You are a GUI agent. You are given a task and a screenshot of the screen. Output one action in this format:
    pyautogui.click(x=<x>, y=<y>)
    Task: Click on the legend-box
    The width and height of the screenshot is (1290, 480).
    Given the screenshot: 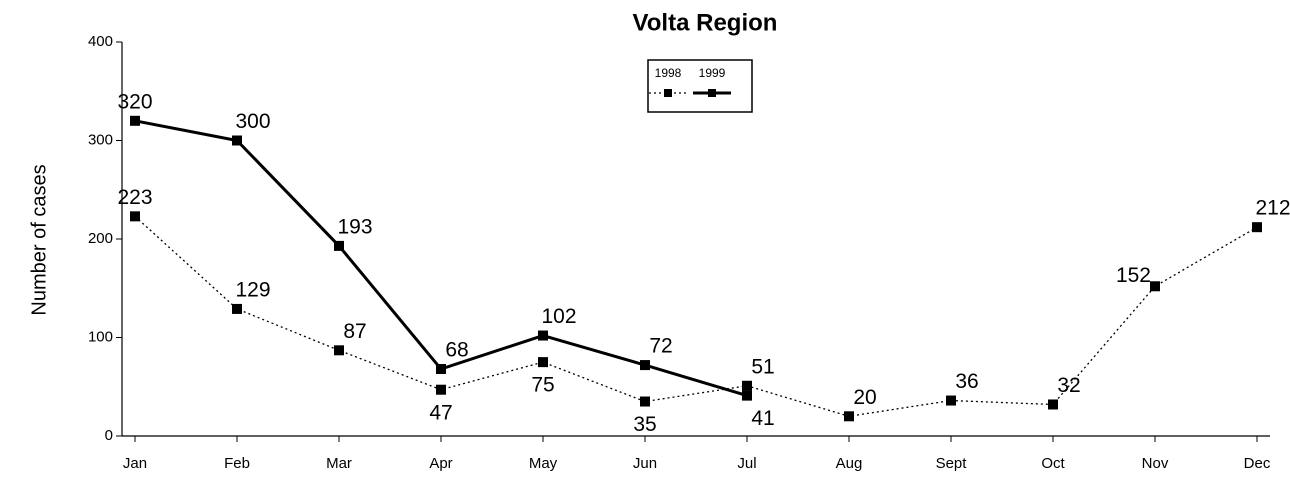 What is the action you would take?
    pyautogui.click(x=700, y=86)
    